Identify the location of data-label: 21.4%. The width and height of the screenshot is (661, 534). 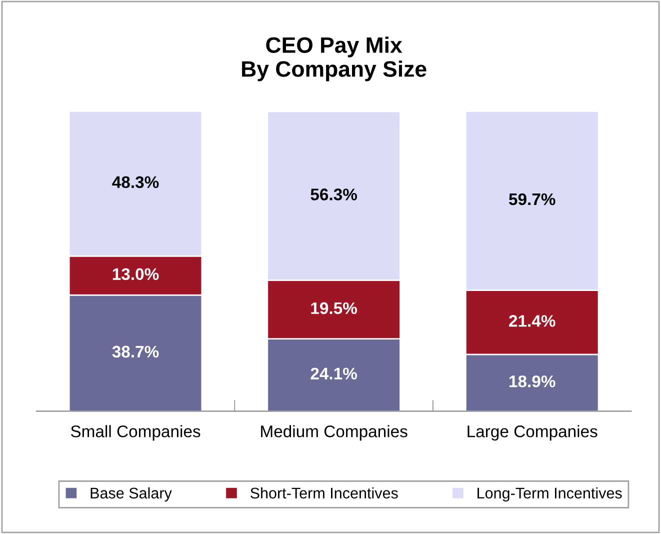
(532, 321).